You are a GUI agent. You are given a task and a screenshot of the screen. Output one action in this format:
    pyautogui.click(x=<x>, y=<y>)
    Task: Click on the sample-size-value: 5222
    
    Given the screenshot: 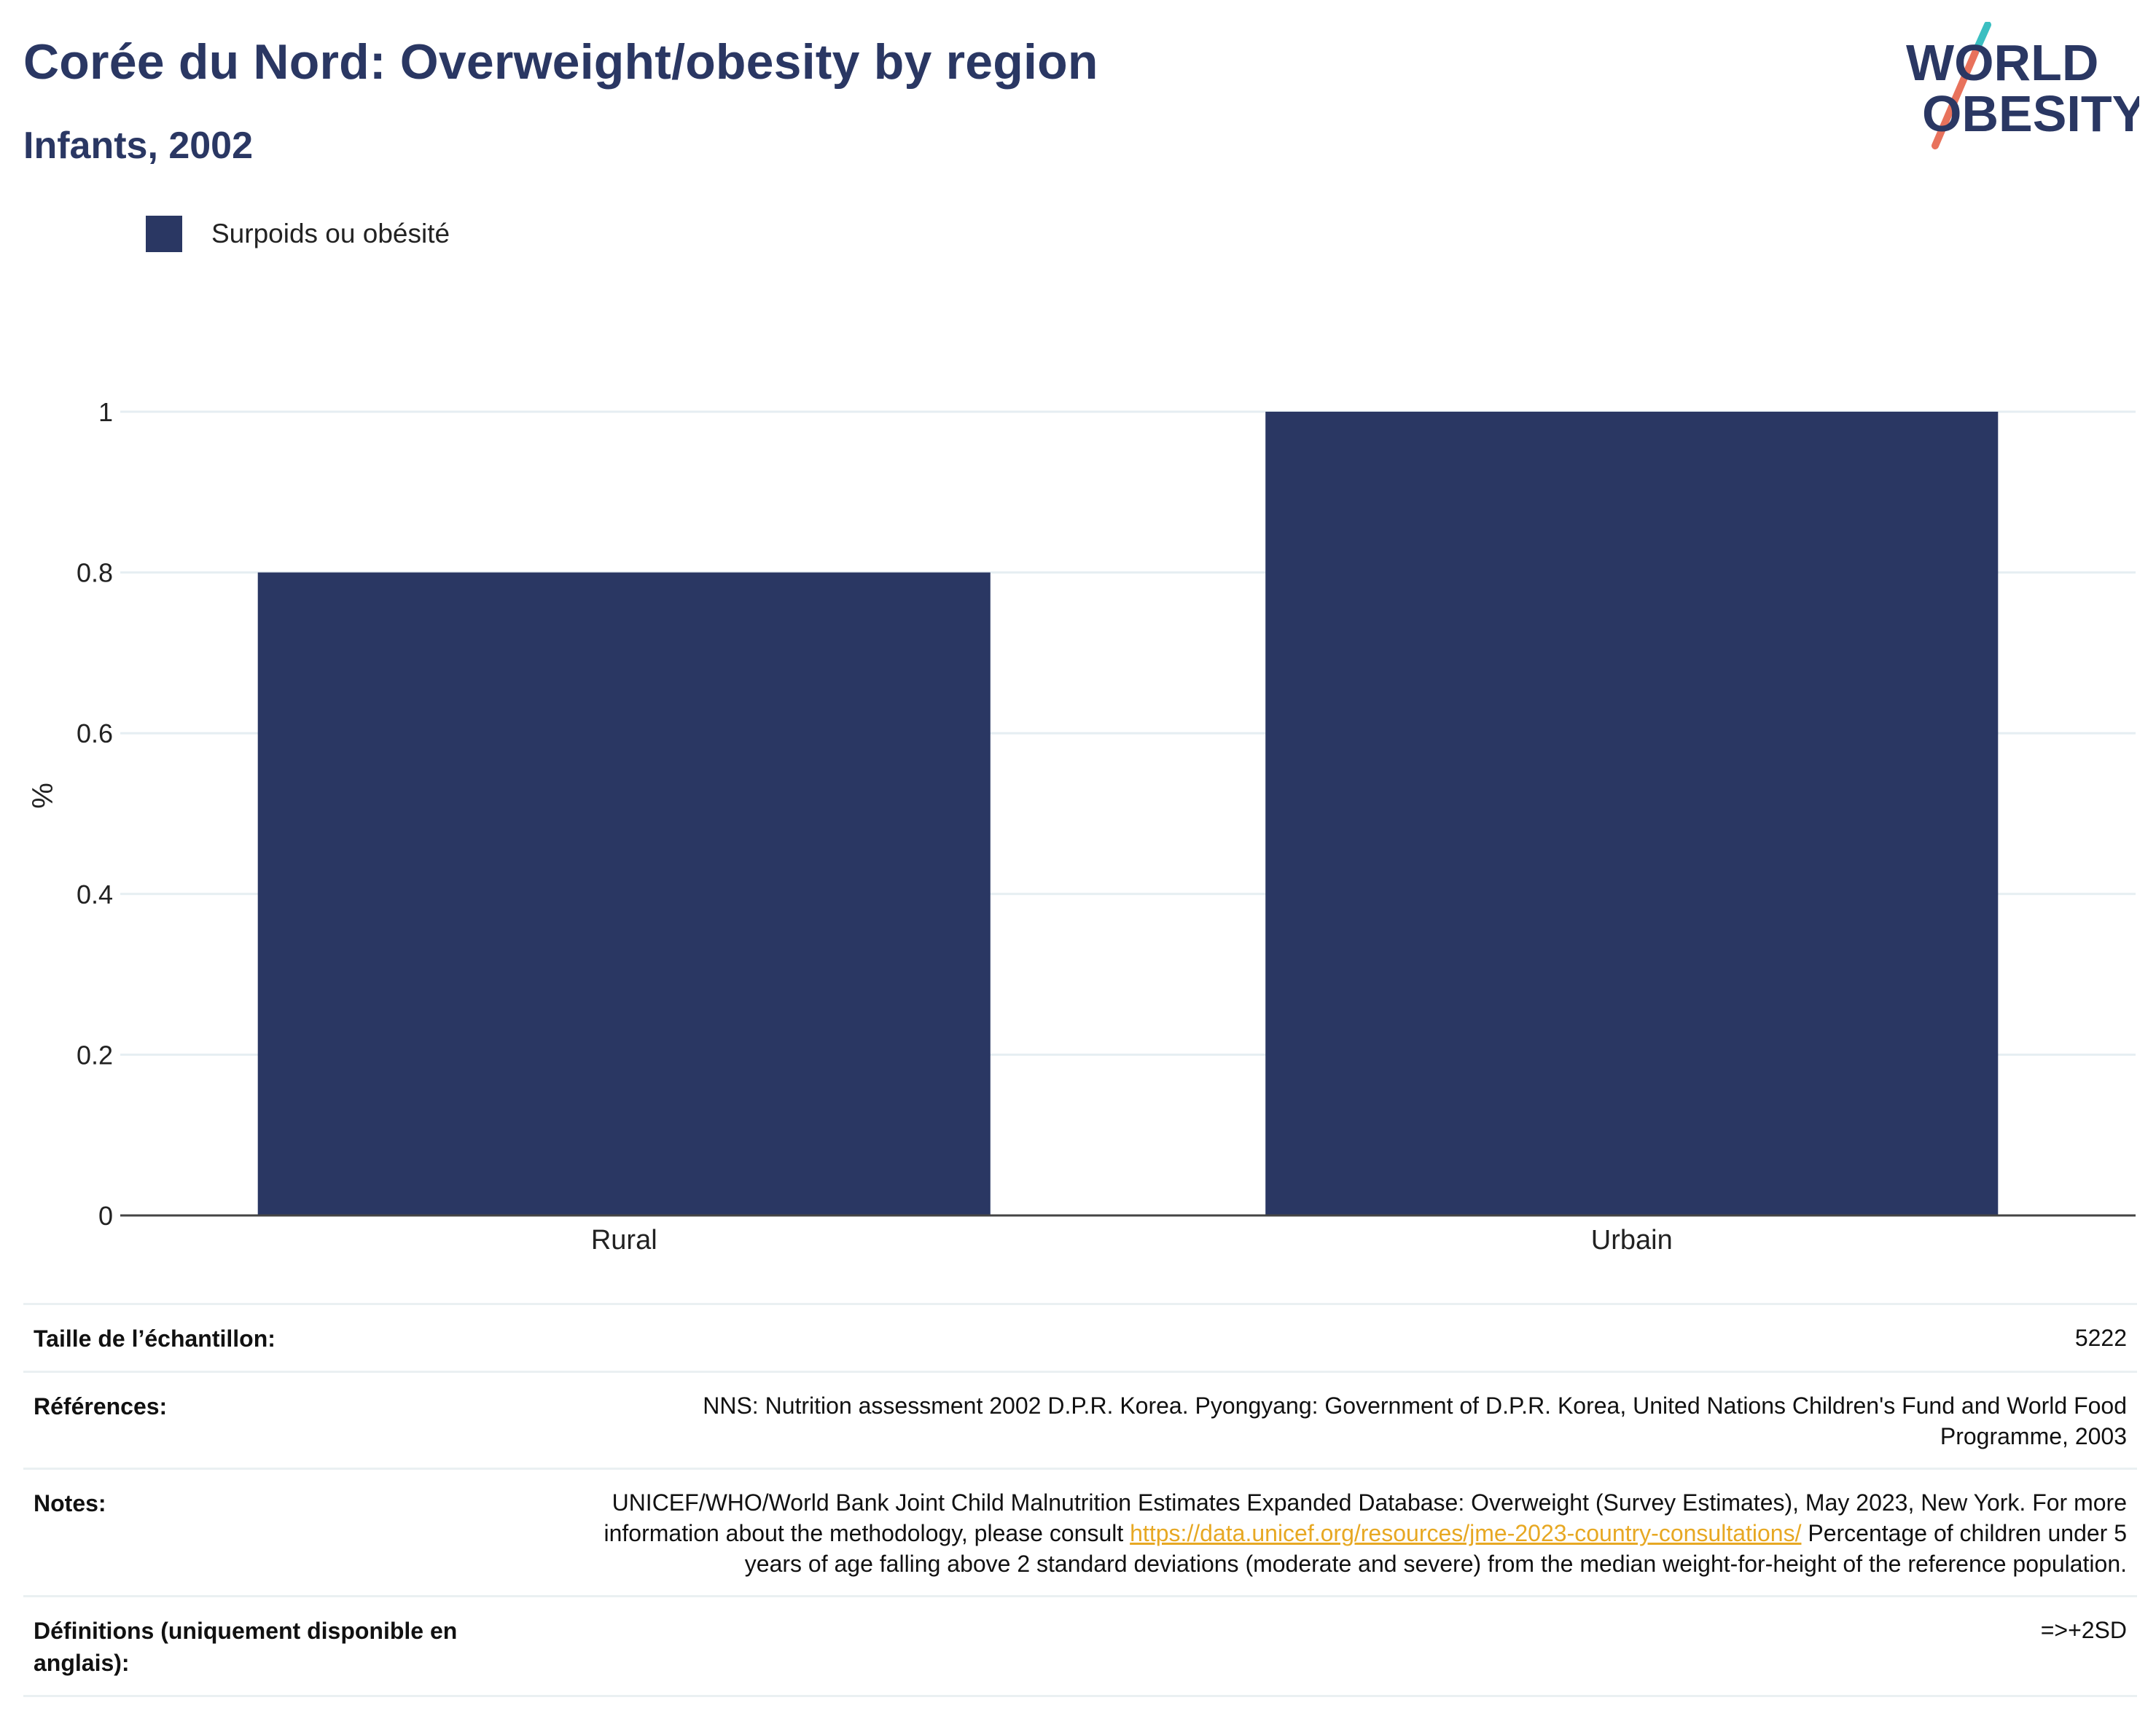 What is the action you would take?
    pyautogui.click(x=2101, y=1338)
    